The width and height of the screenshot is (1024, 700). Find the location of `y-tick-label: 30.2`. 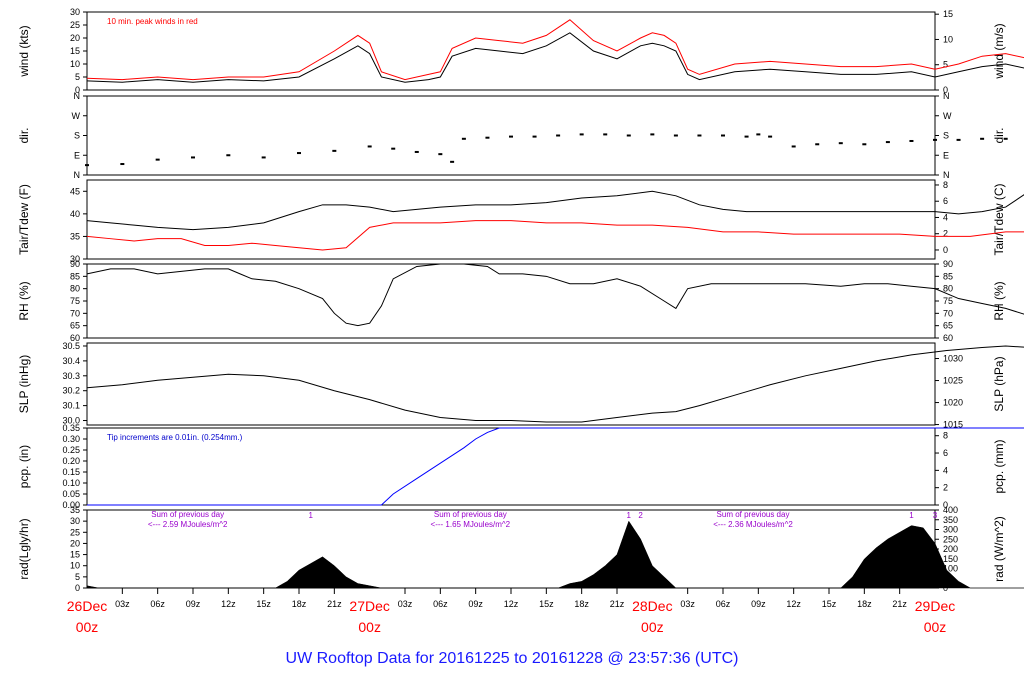

y-tick-label: 30.2 is located at coordinates (71, 391).